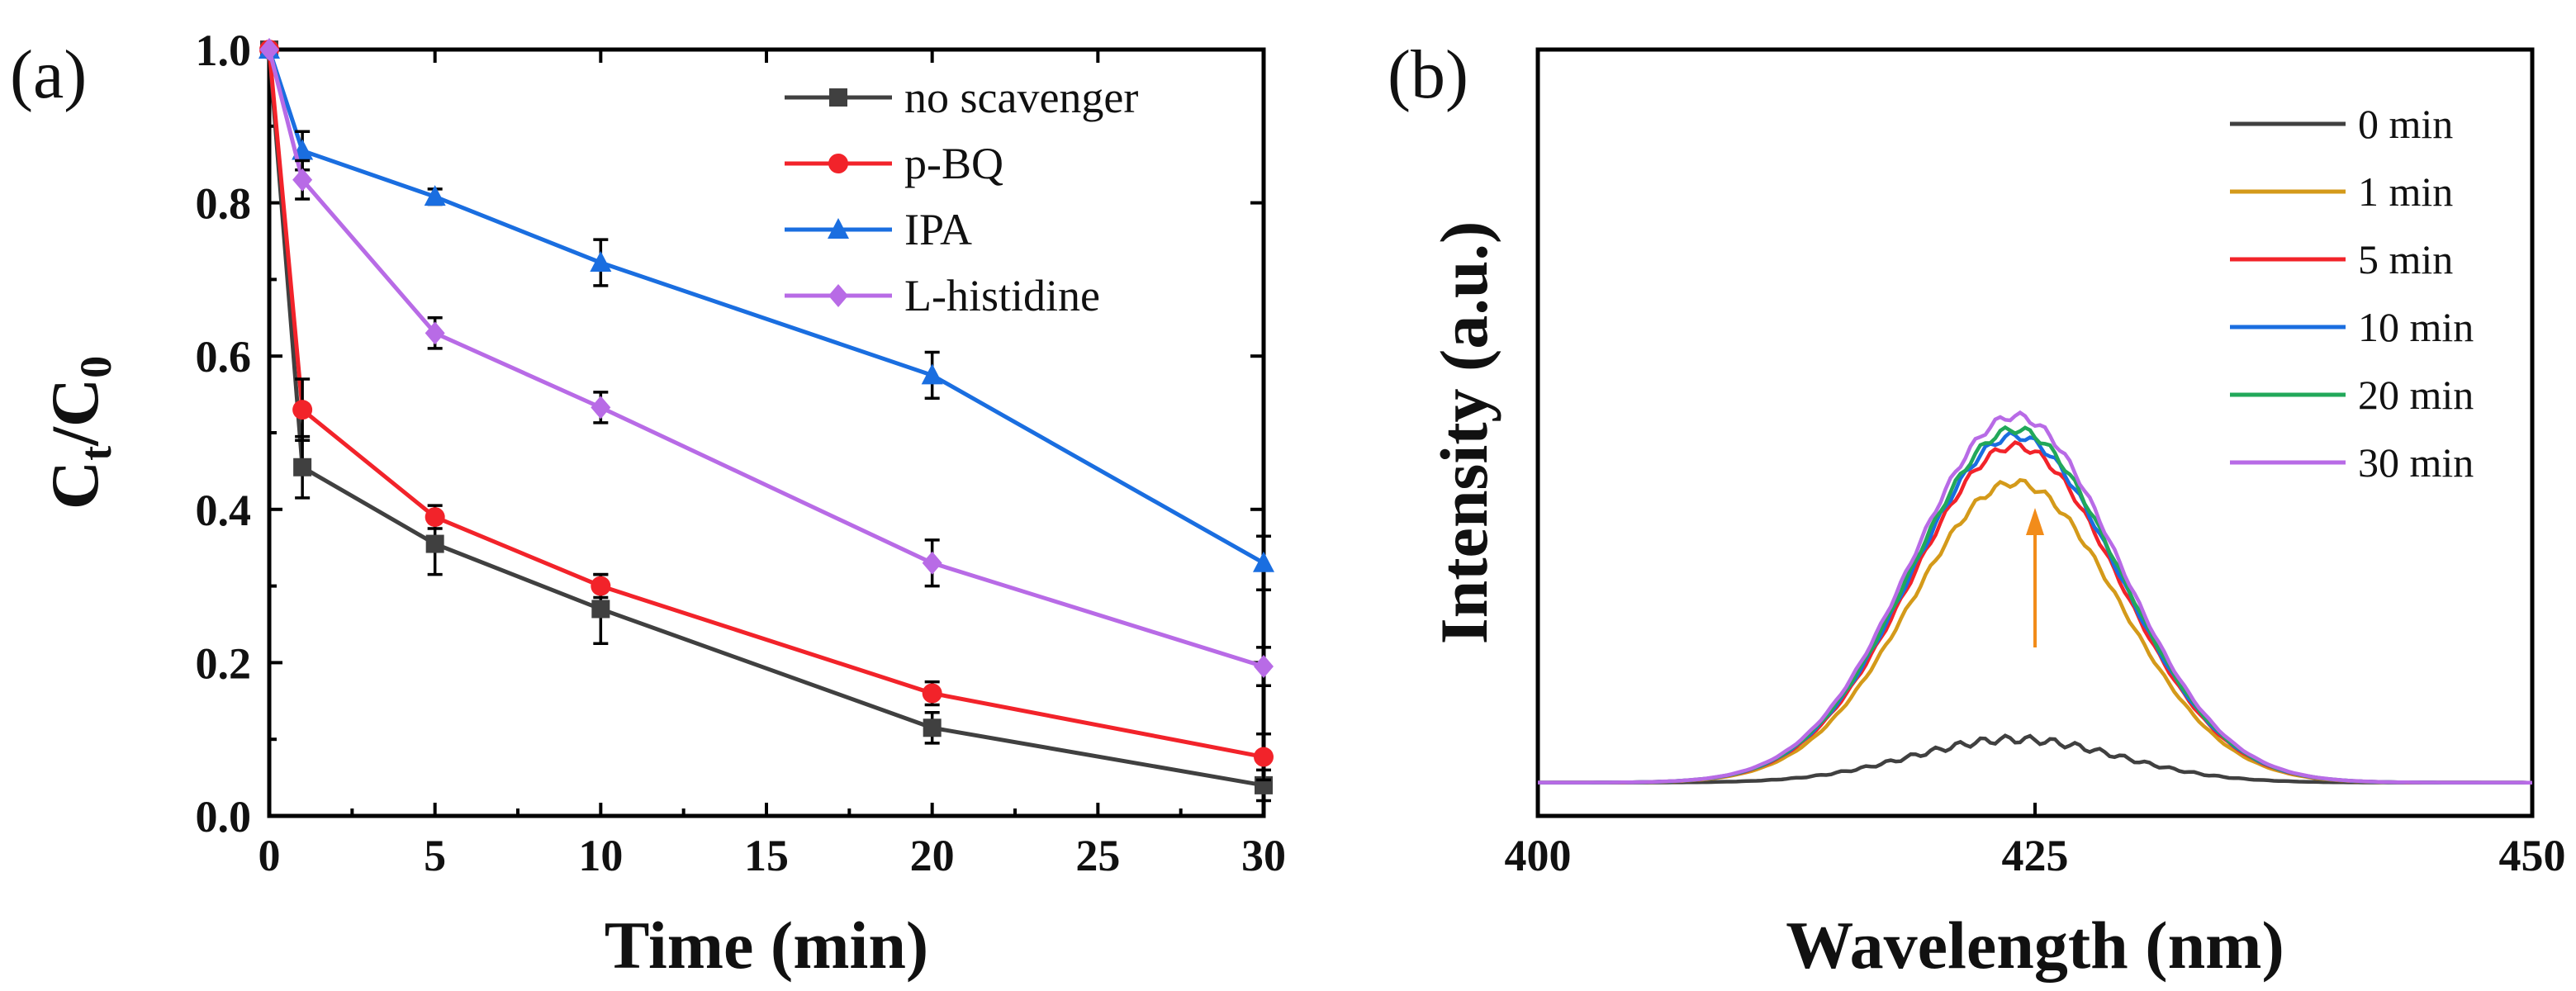  Describe the element at coordinates (2341, 124) in the screenshot. I see `legend-entry: 0 min` at that location.